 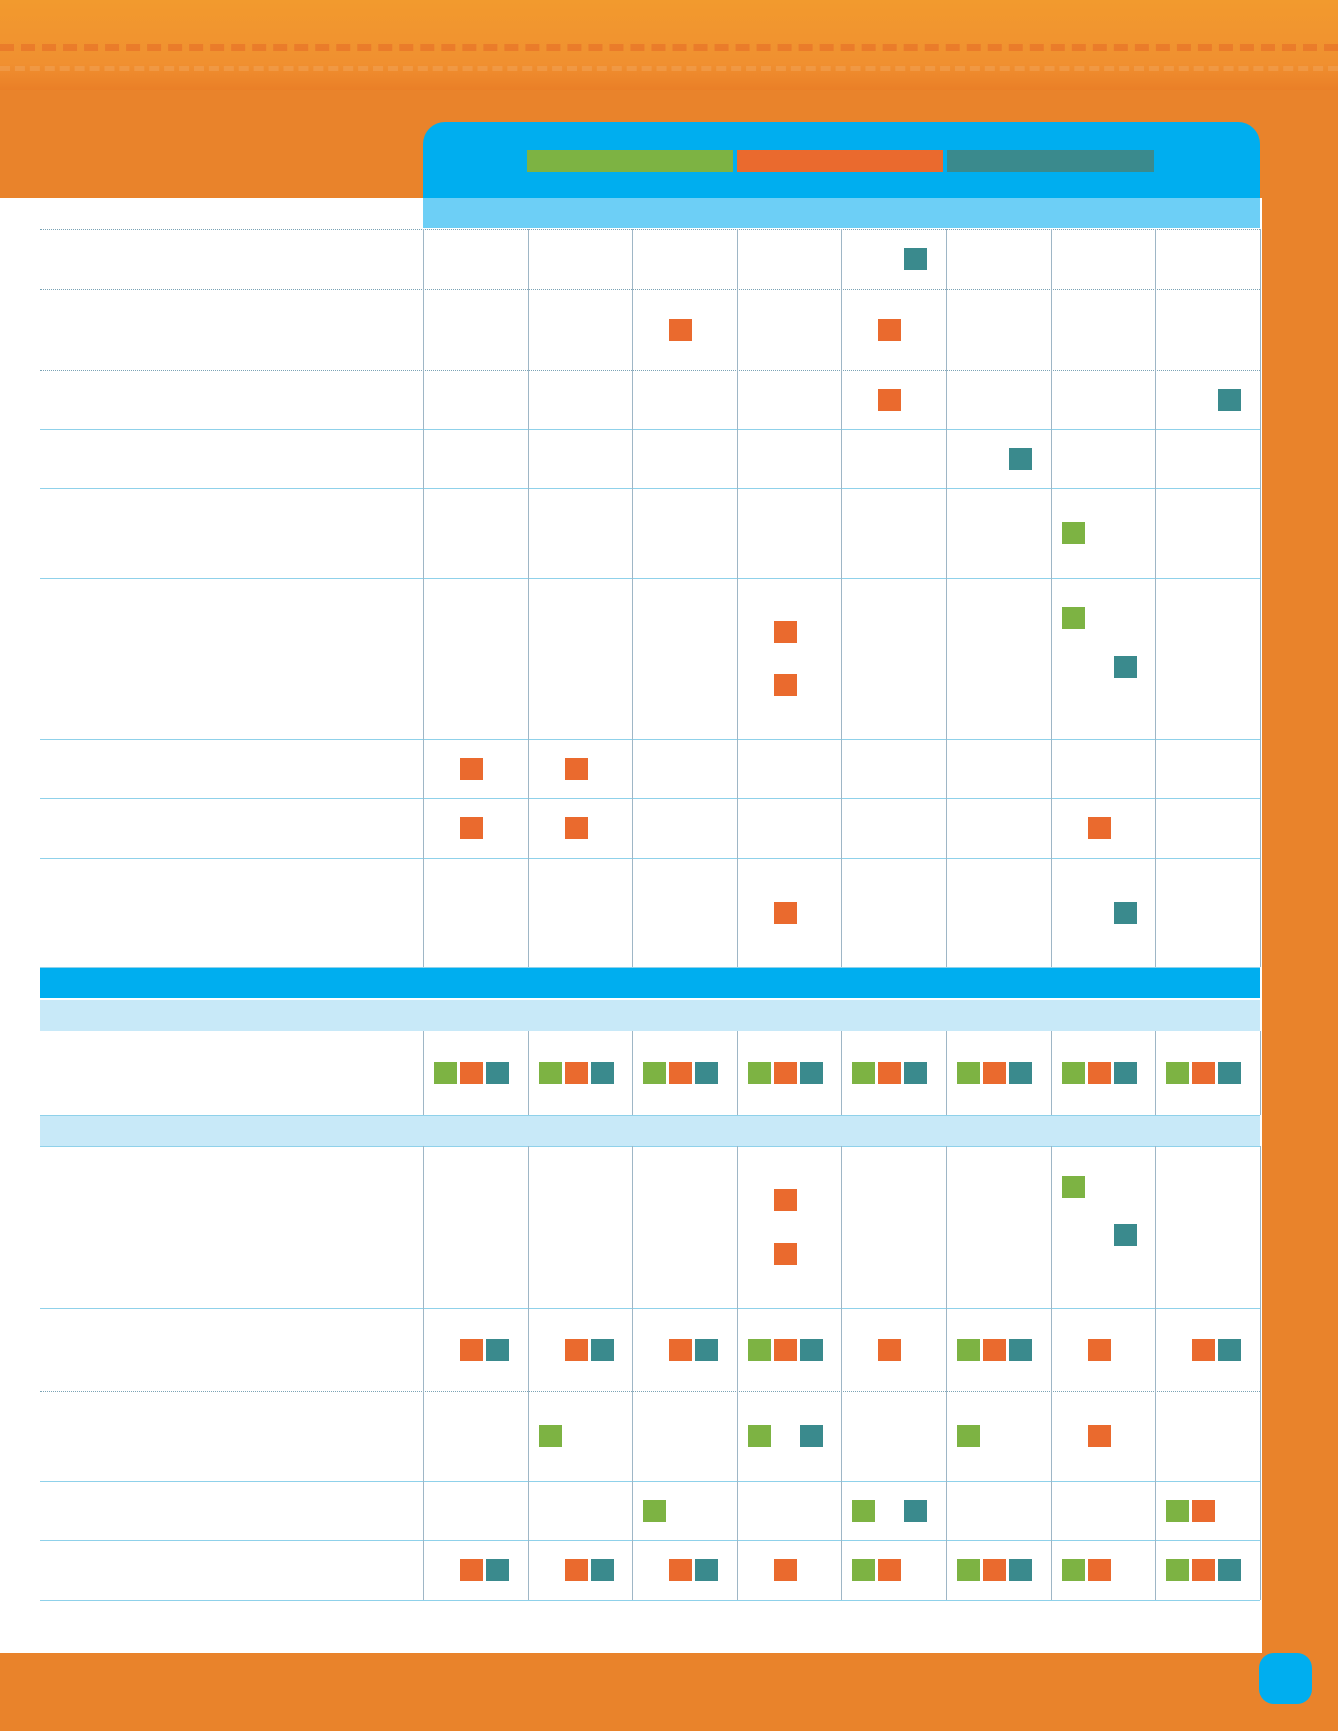 I want to click on legend-bar-green, so click(x=630, y=161).